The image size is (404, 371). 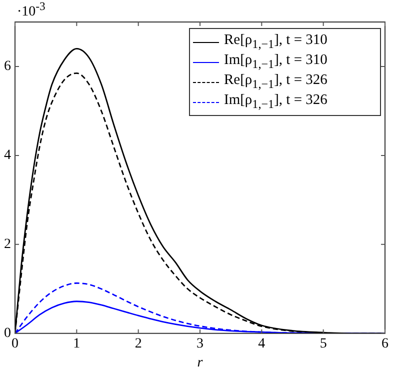 I want to click on x-axis-title: r, so click(x=200, y=362).